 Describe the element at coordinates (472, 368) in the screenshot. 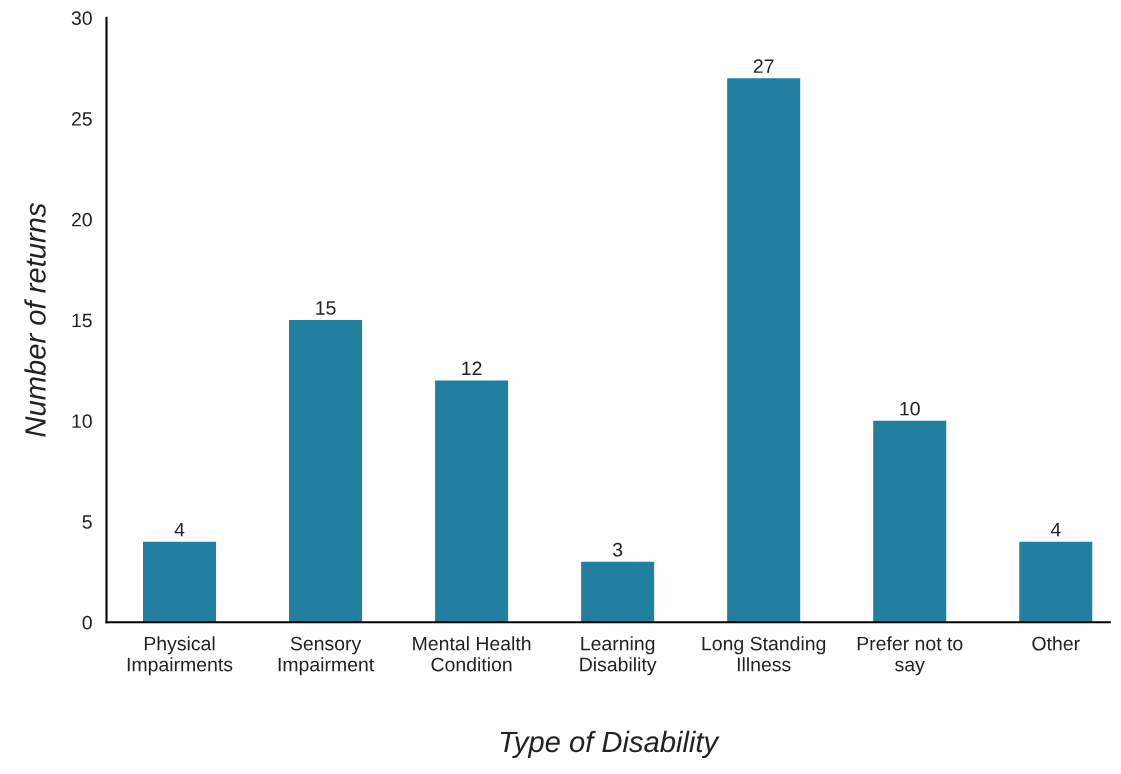

I see `data-label: 12` at that location.